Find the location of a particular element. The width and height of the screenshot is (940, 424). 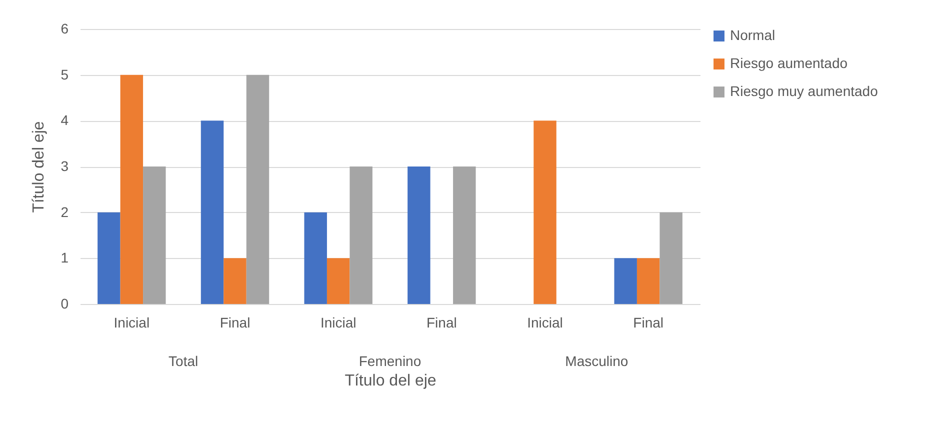

legend-label: Normal is located at coordinates (753, 35).